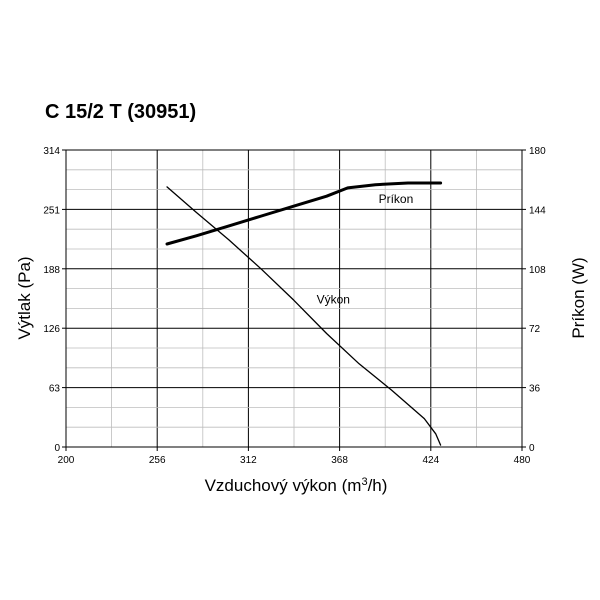 Image resolution: width=600 pixels, height=600 pixels. Describe the element at coordinates (430, 460) in the screenshot. I see `x-tick-label: 424` at that location.